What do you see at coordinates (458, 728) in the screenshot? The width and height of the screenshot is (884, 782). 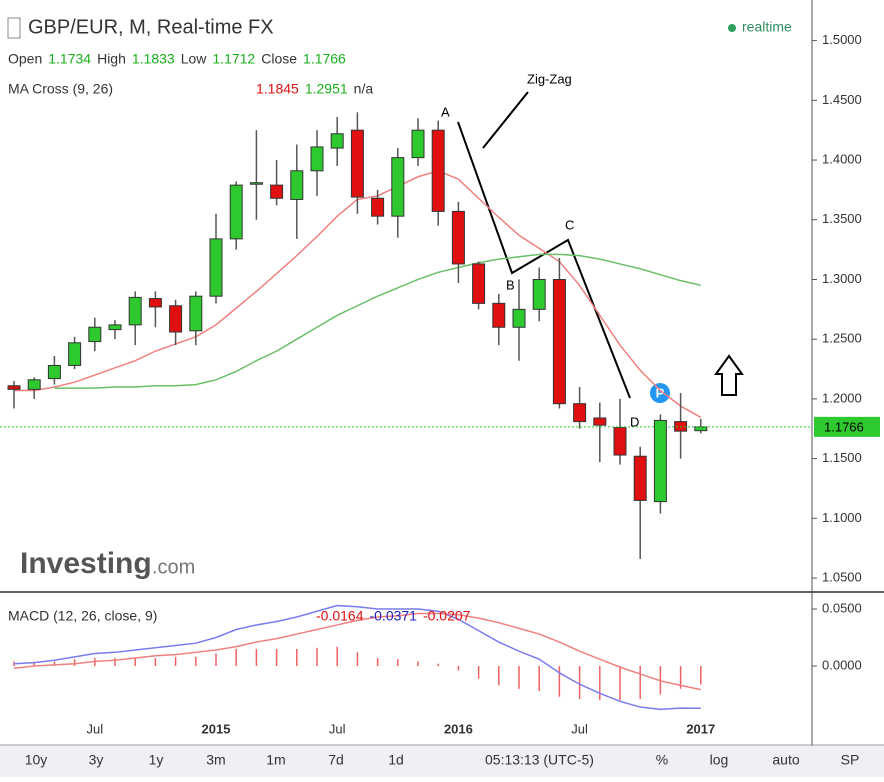 I see `x-tick-label: 2016` at bounding box center [458, 728].